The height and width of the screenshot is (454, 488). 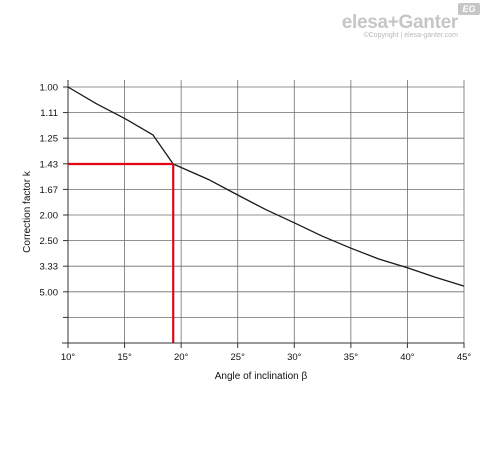 I want to click on x-tick-label: 10°, so click(x=68, y=357).